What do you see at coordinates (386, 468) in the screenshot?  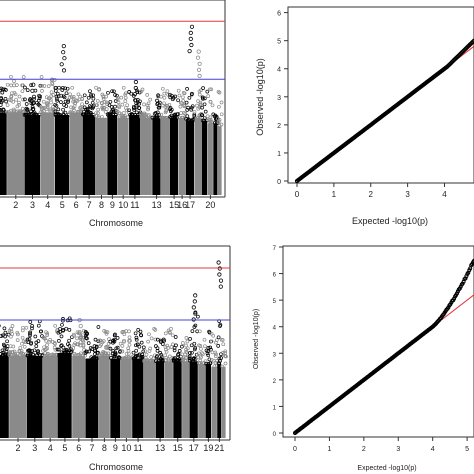 I see `x-axis-label: Expected -log10(p)` at bounding box center [386, 468].